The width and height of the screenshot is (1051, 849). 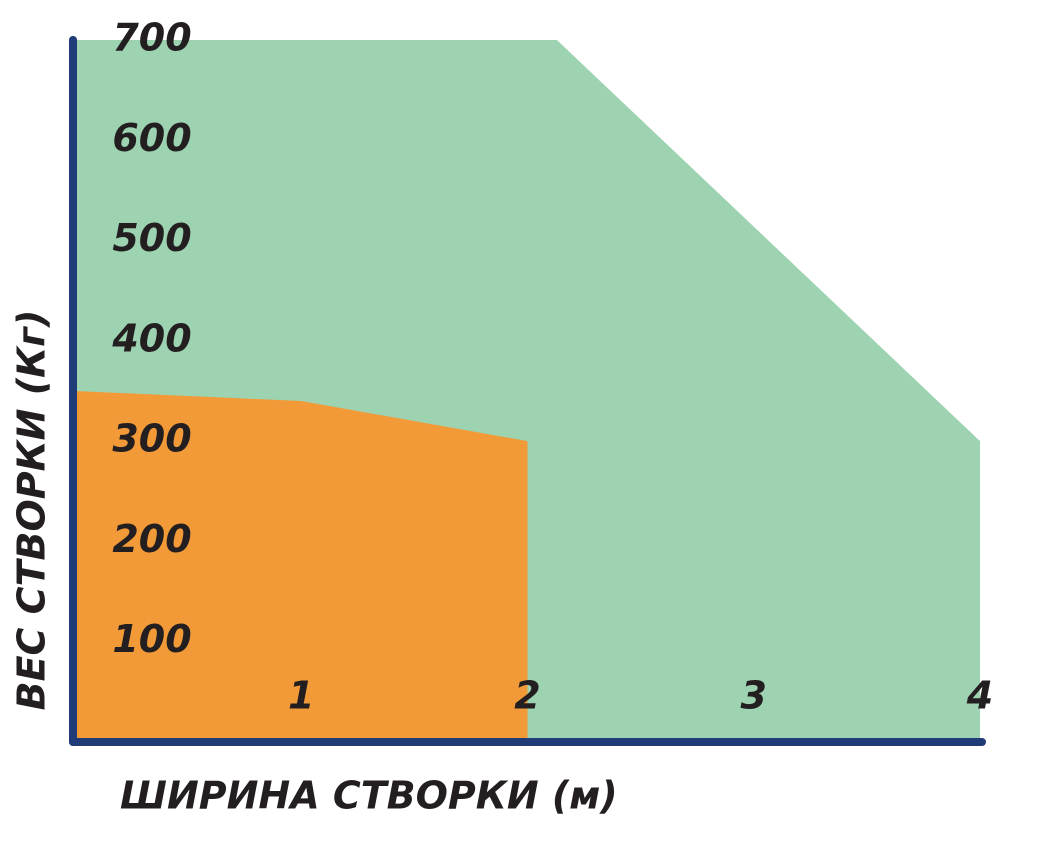 What do you see at coordinates (527, 696) in the screenshot?
I see `x-tick-label: 2` at bounding box center [527, 696].